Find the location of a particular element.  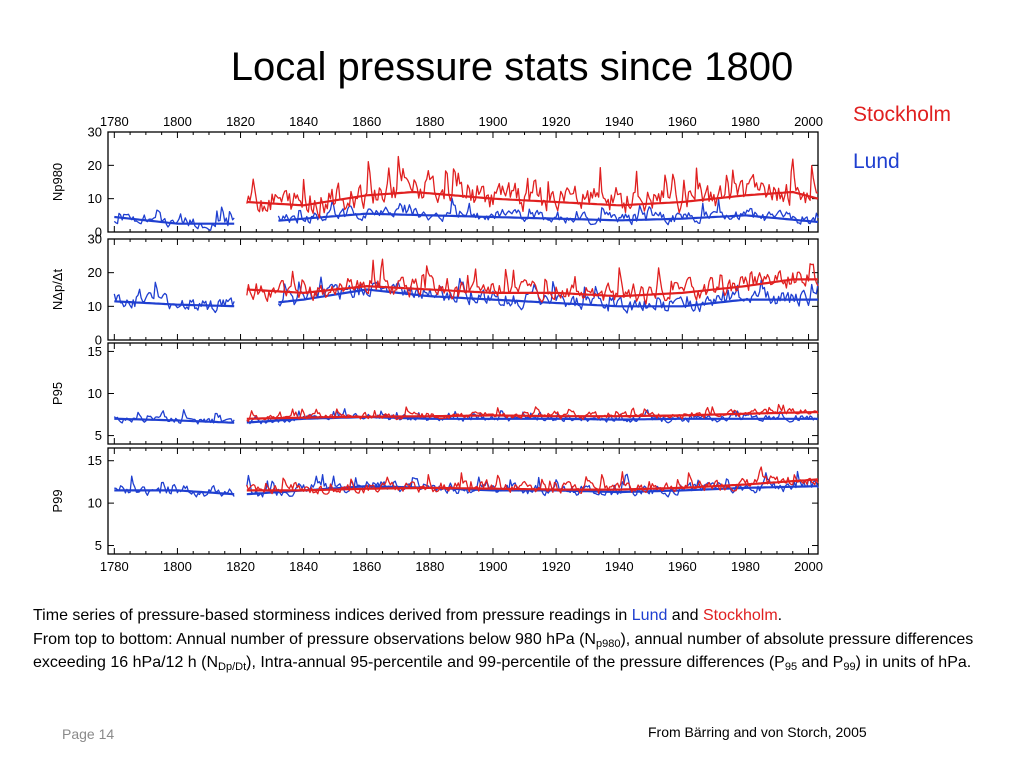

caption-text: ) in units of hPa. is located at coordinates (913, 662).